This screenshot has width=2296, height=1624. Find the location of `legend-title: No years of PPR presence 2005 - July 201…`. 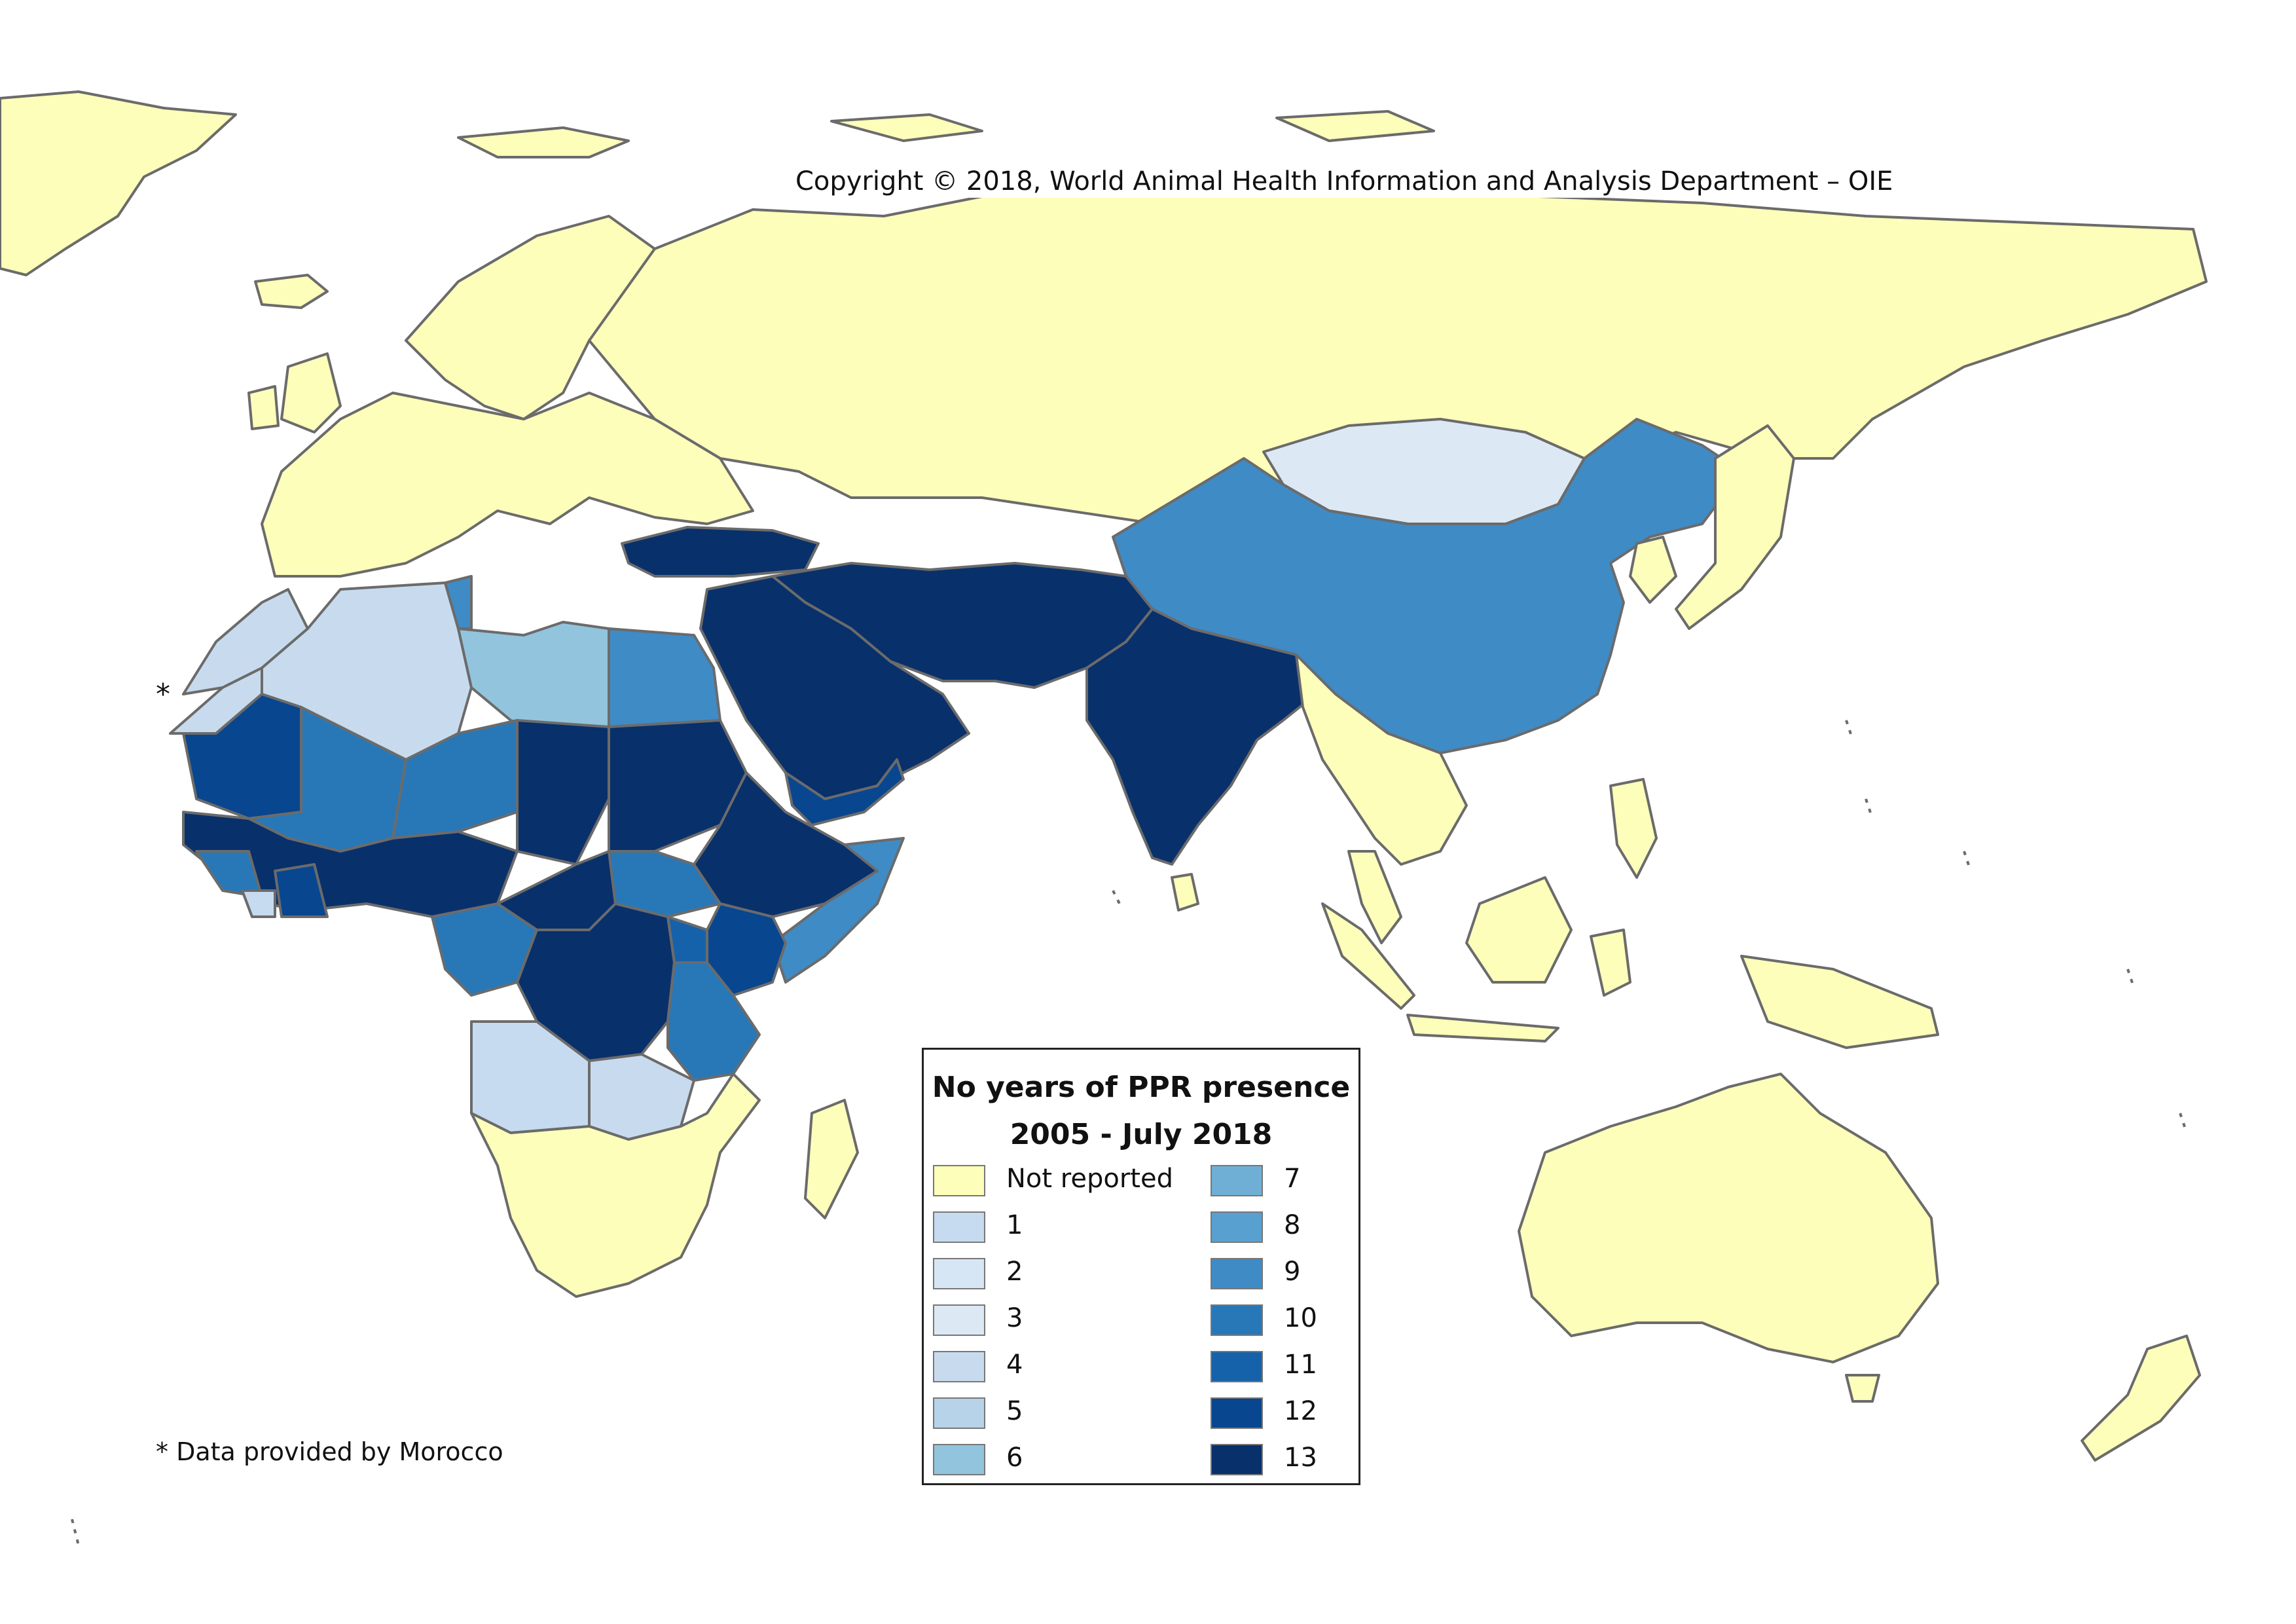

legend-title: No years of PPR presence 2005 - July 201… is located at coordinates (1141, 1111).